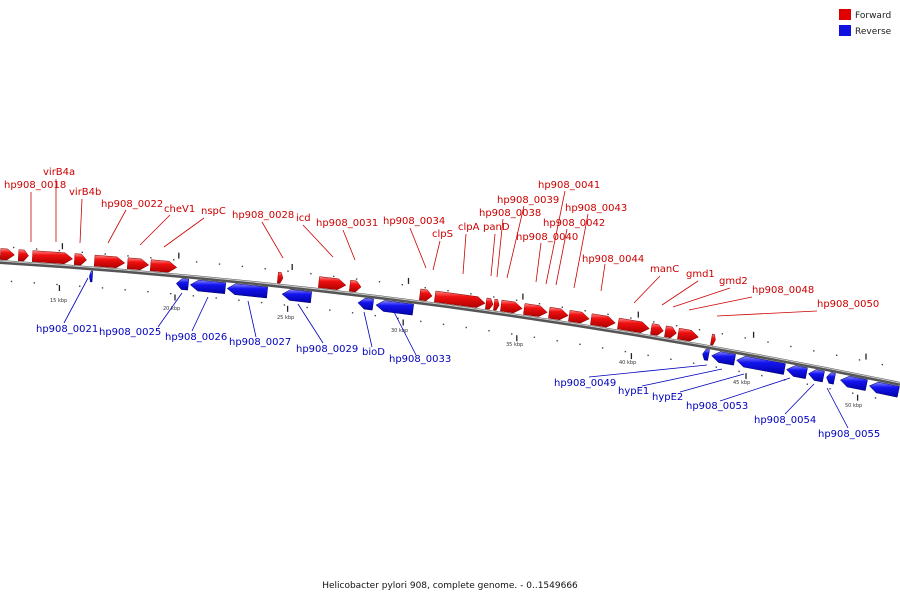  What do you see at coordinates (399, 331) in the screenshot?
I see `scale-label: 30 kbp` at bounding box center [399, 331].